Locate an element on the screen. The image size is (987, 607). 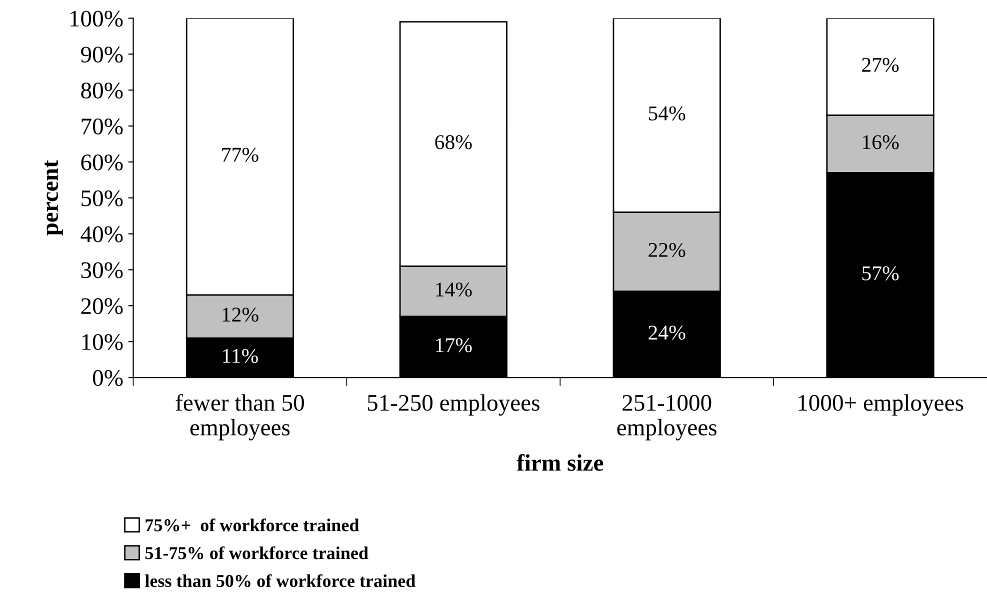
y-axis-title: percent is located at coordinates (53, 198).